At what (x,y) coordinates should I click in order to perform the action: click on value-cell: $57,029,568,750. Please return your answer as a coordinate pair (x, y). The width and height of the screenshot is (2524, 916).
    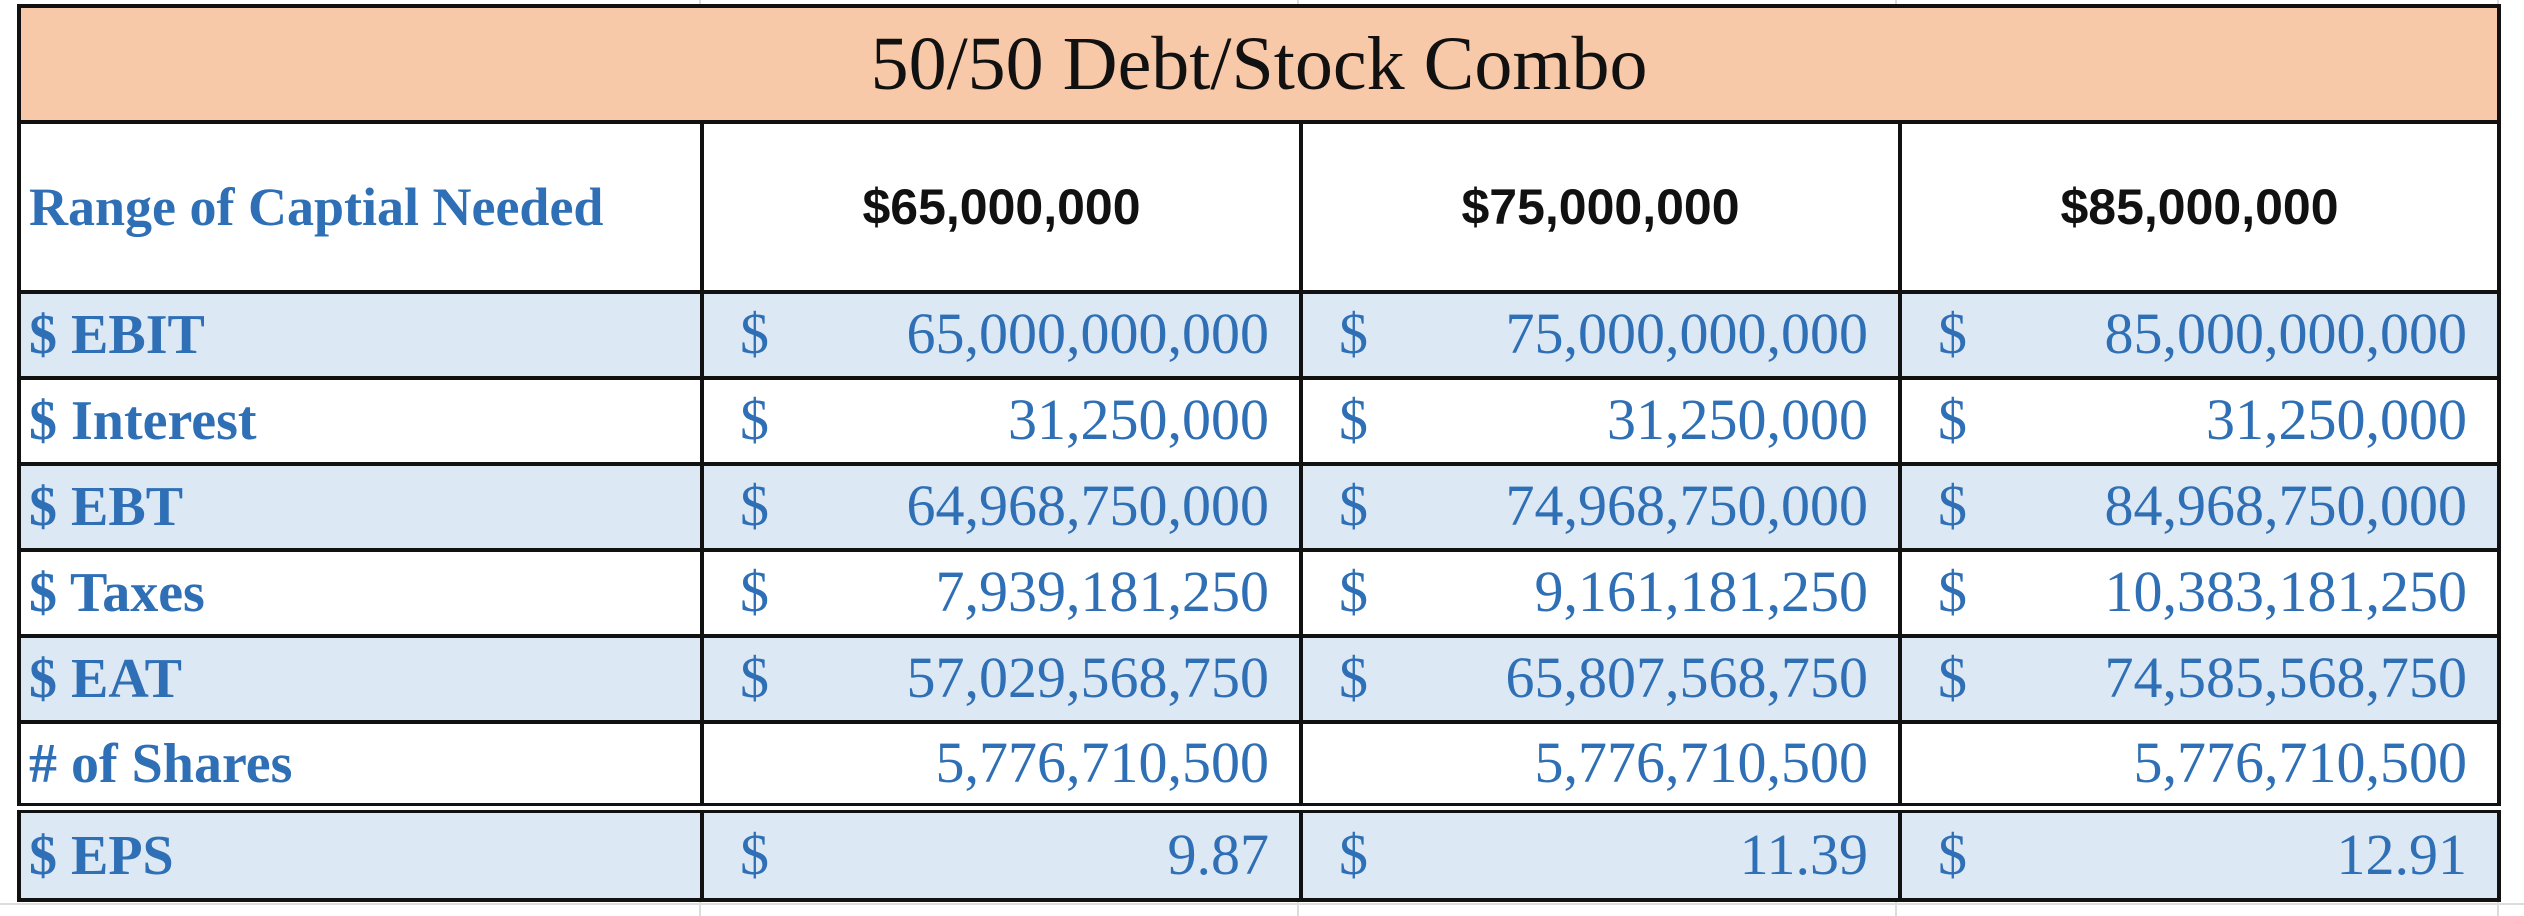
    Looking at the image, I should click on (1001, 679).